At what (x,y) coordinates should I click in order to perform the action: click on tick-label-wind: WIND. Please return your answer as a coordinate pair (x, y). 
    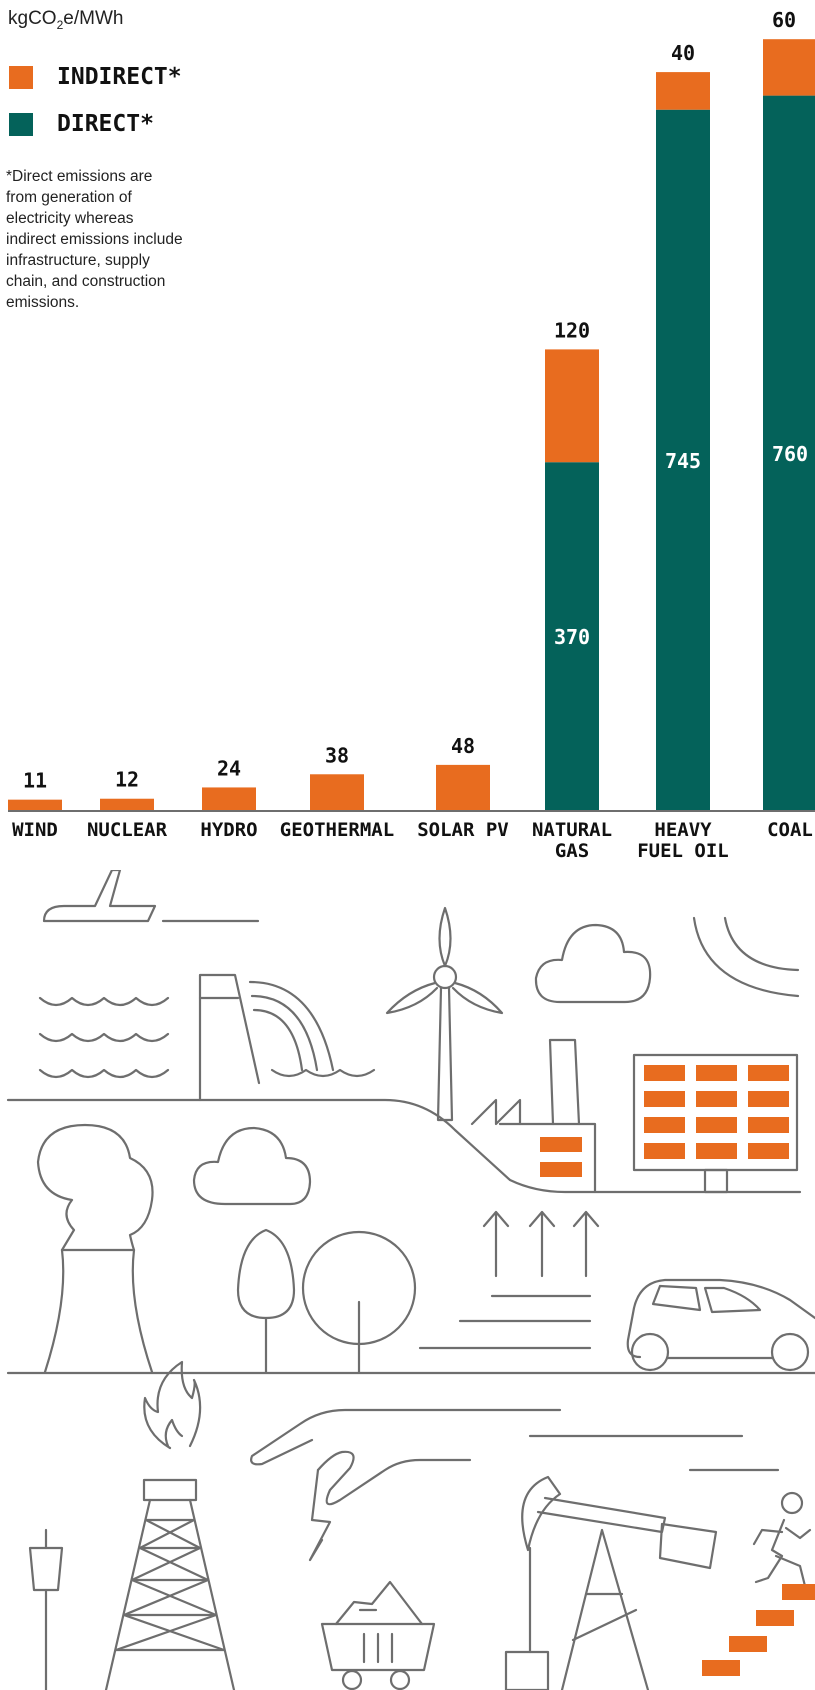
    Looking at the image, I should click on (35, 830).